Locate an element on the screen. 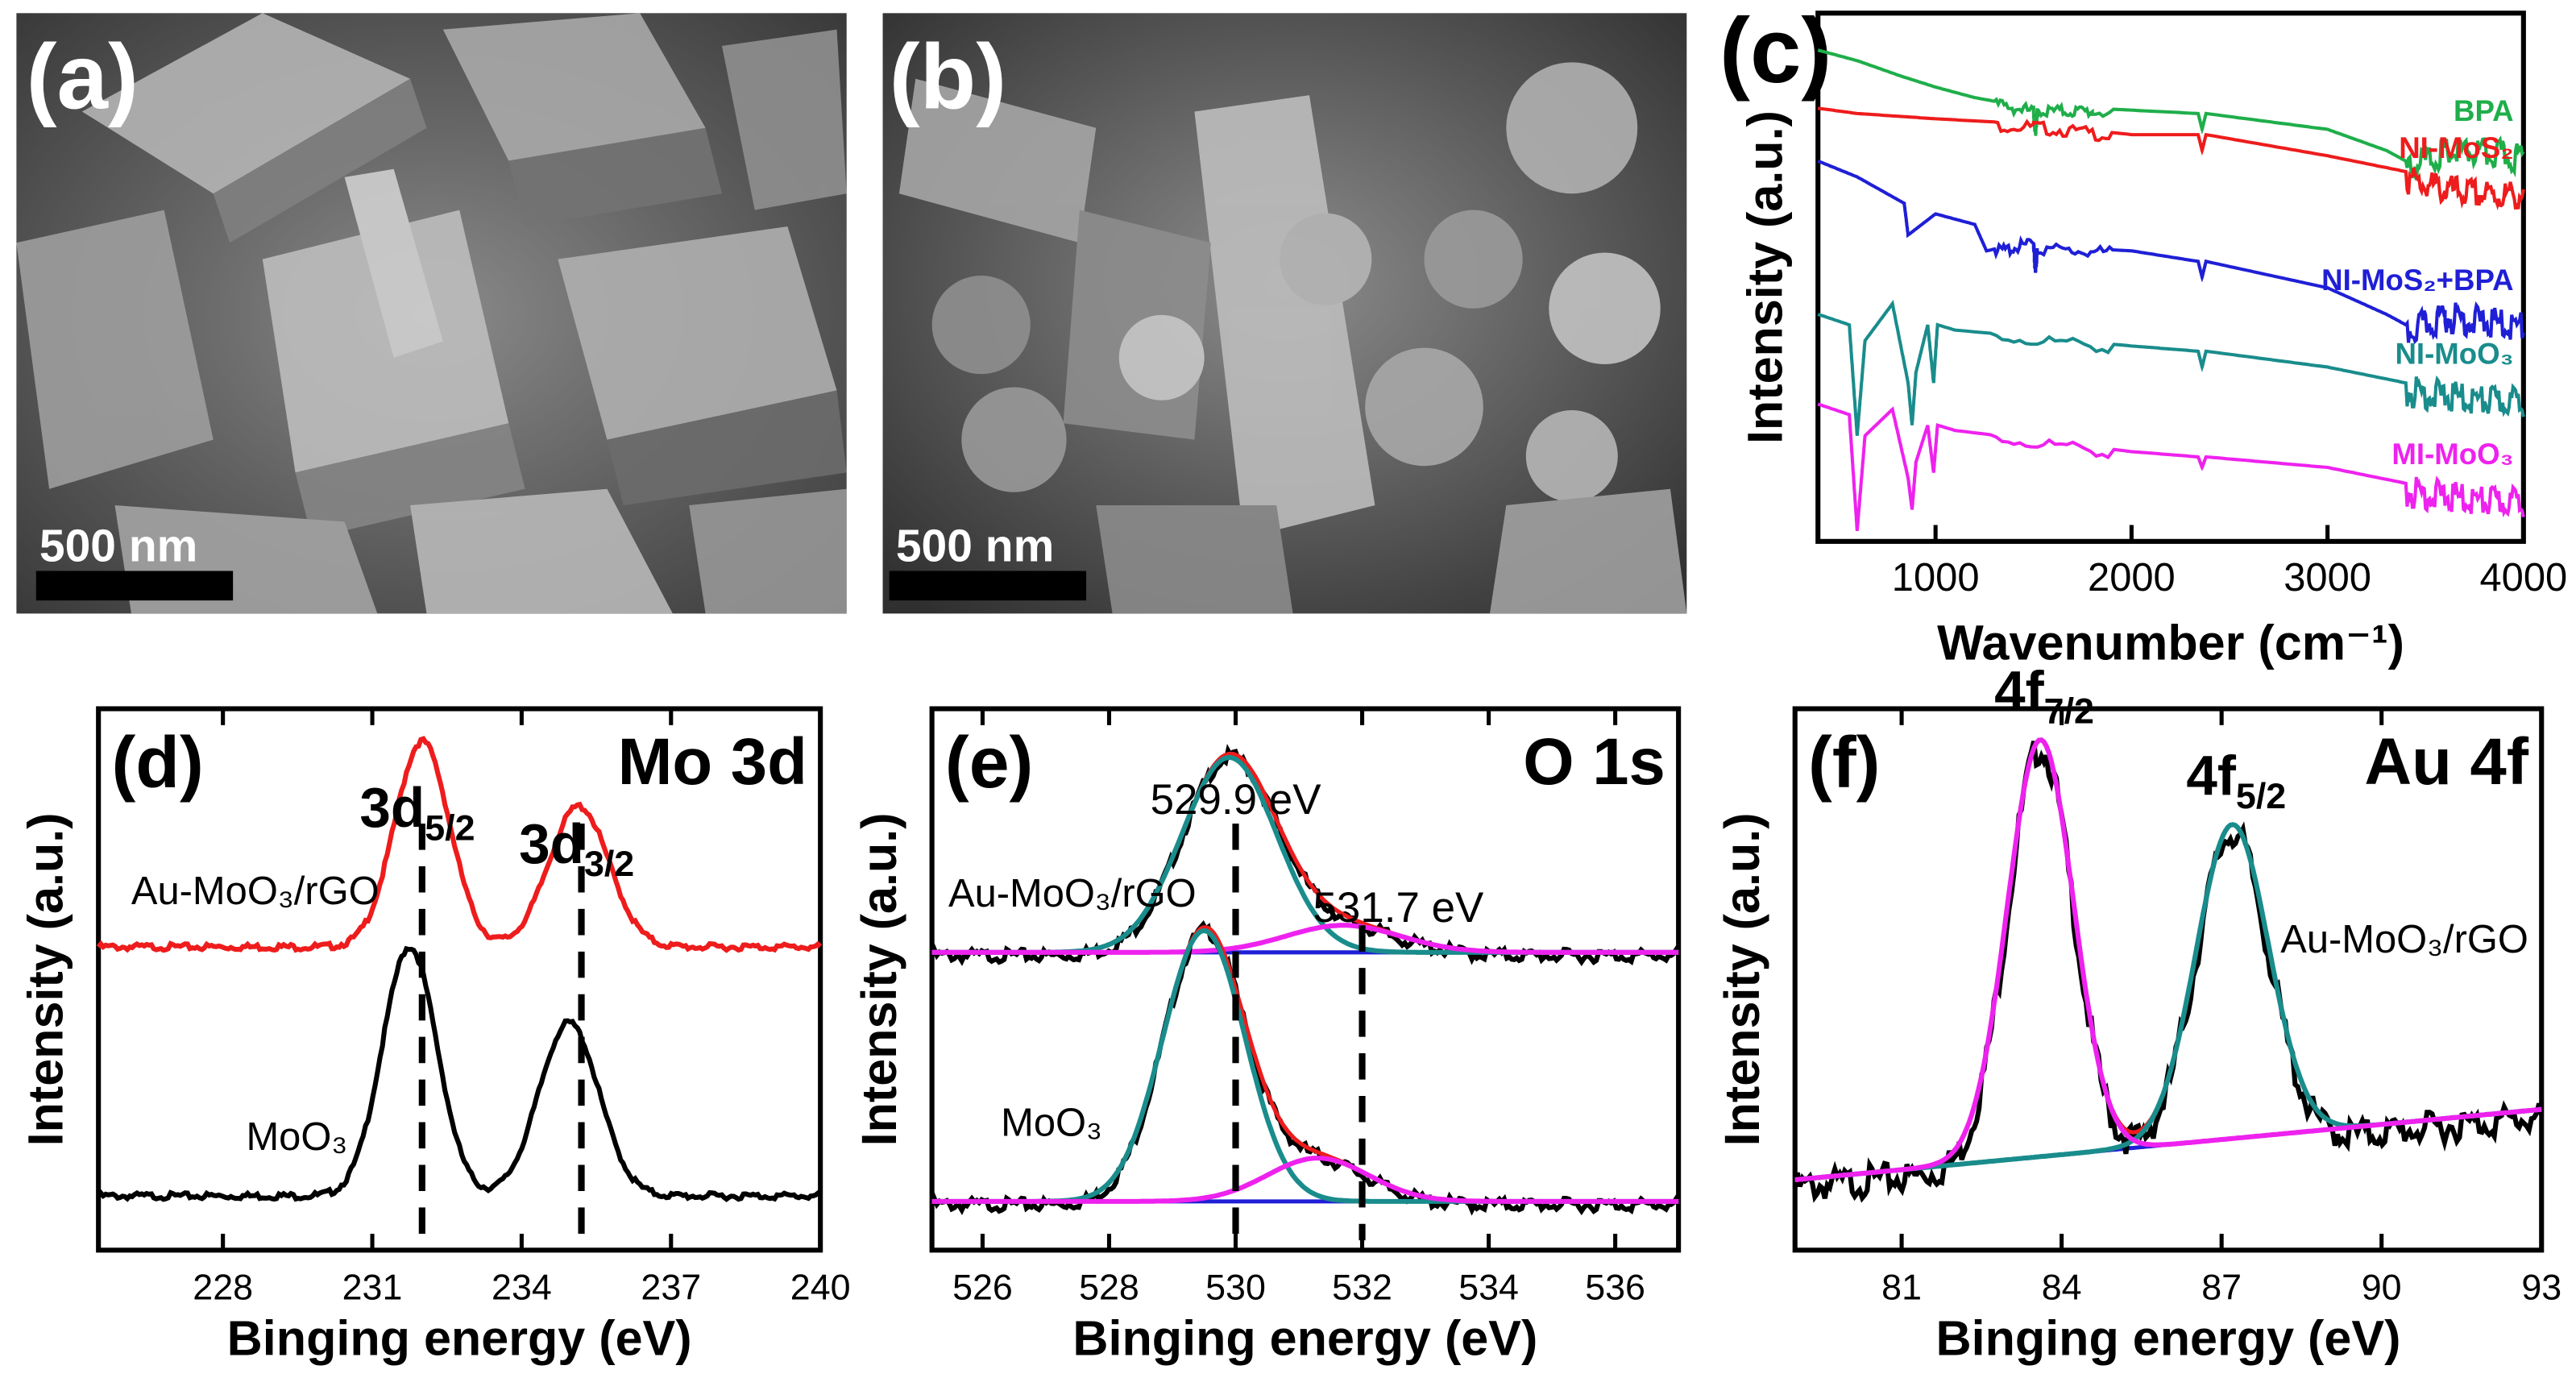  scale-bar-a is located at coordinates (134, 586).